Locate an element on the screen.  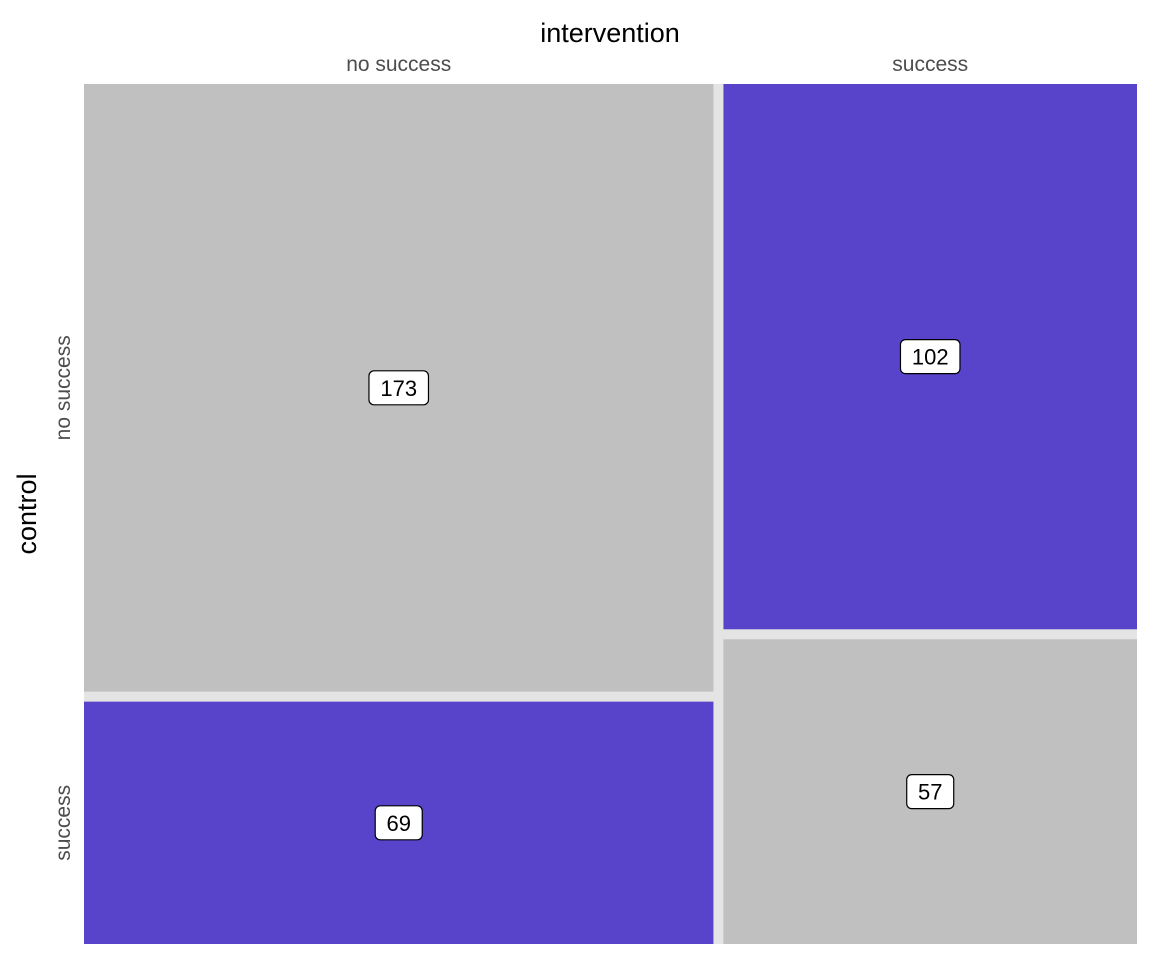
count-label-no-success-no-success: 173 is located at coordinates (399, 388).